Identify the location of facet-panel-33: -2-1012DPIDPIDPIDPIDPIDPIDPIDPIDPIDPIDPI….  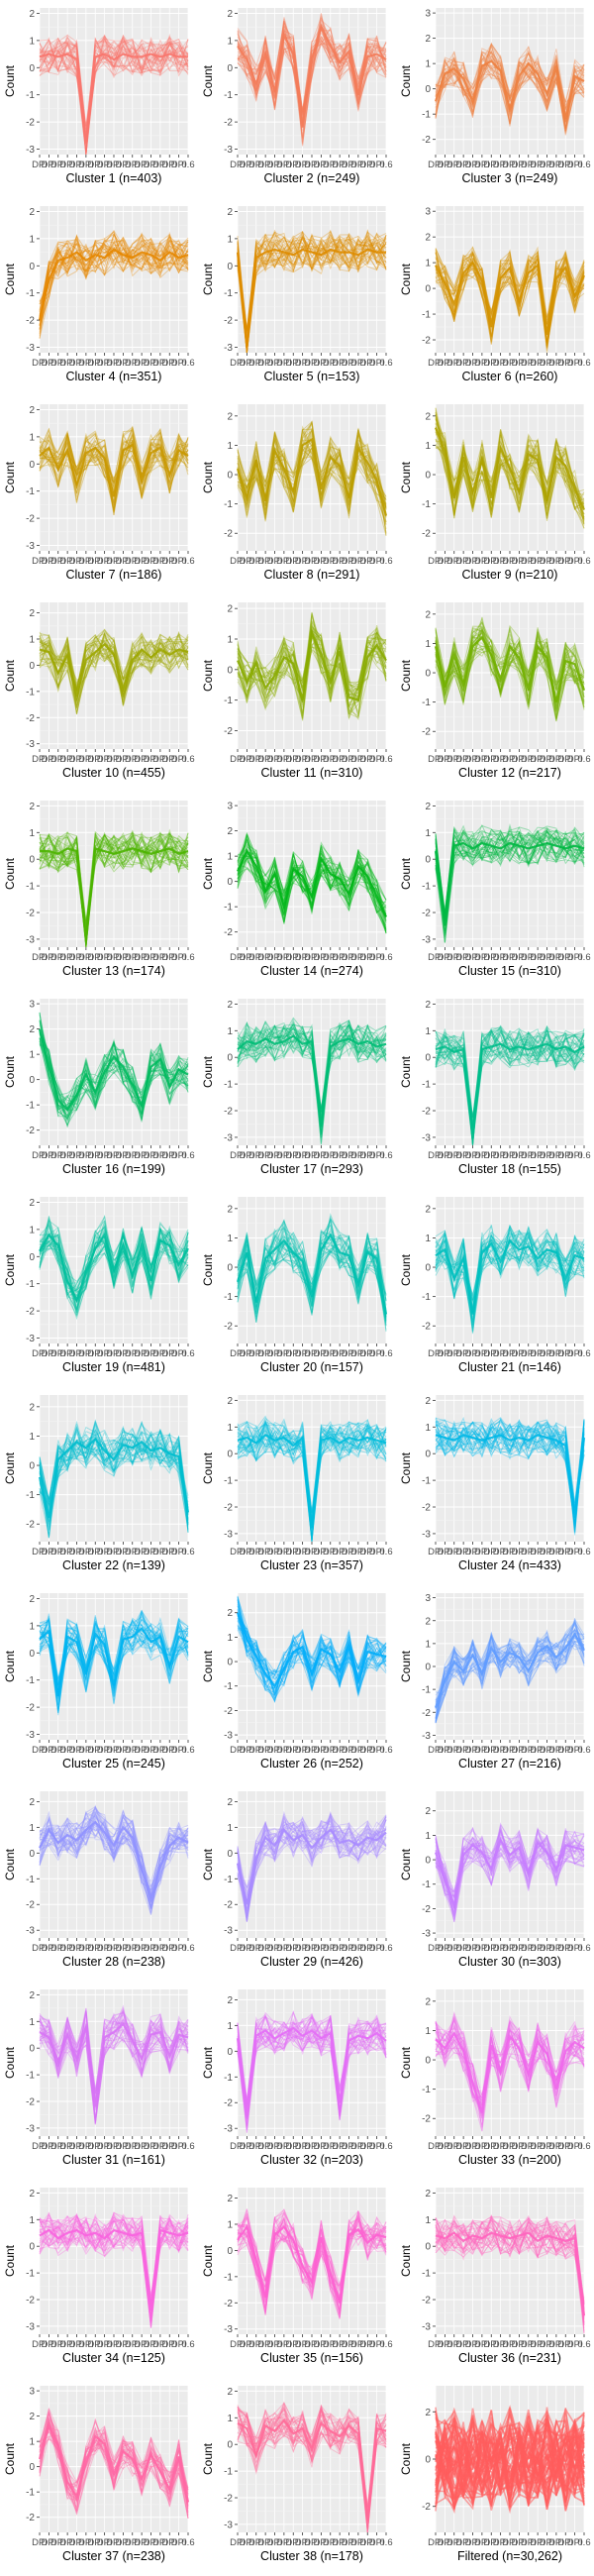
(495, 2078).